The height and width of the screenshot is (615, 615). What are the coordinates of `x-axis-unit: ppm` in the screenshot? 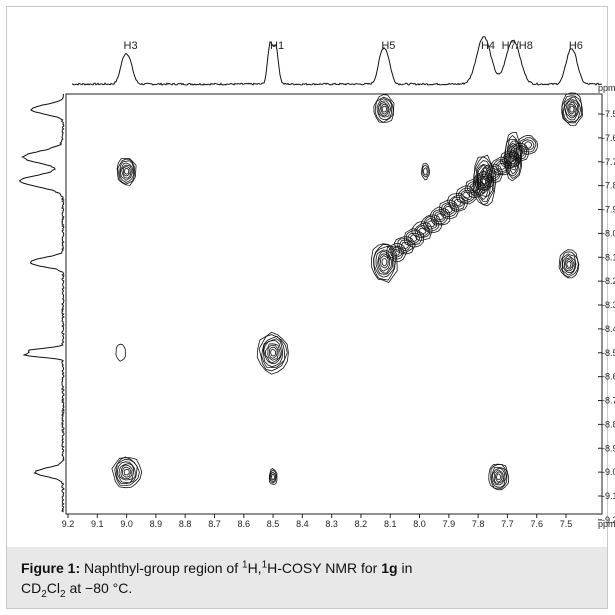 It's located at (606, 524).